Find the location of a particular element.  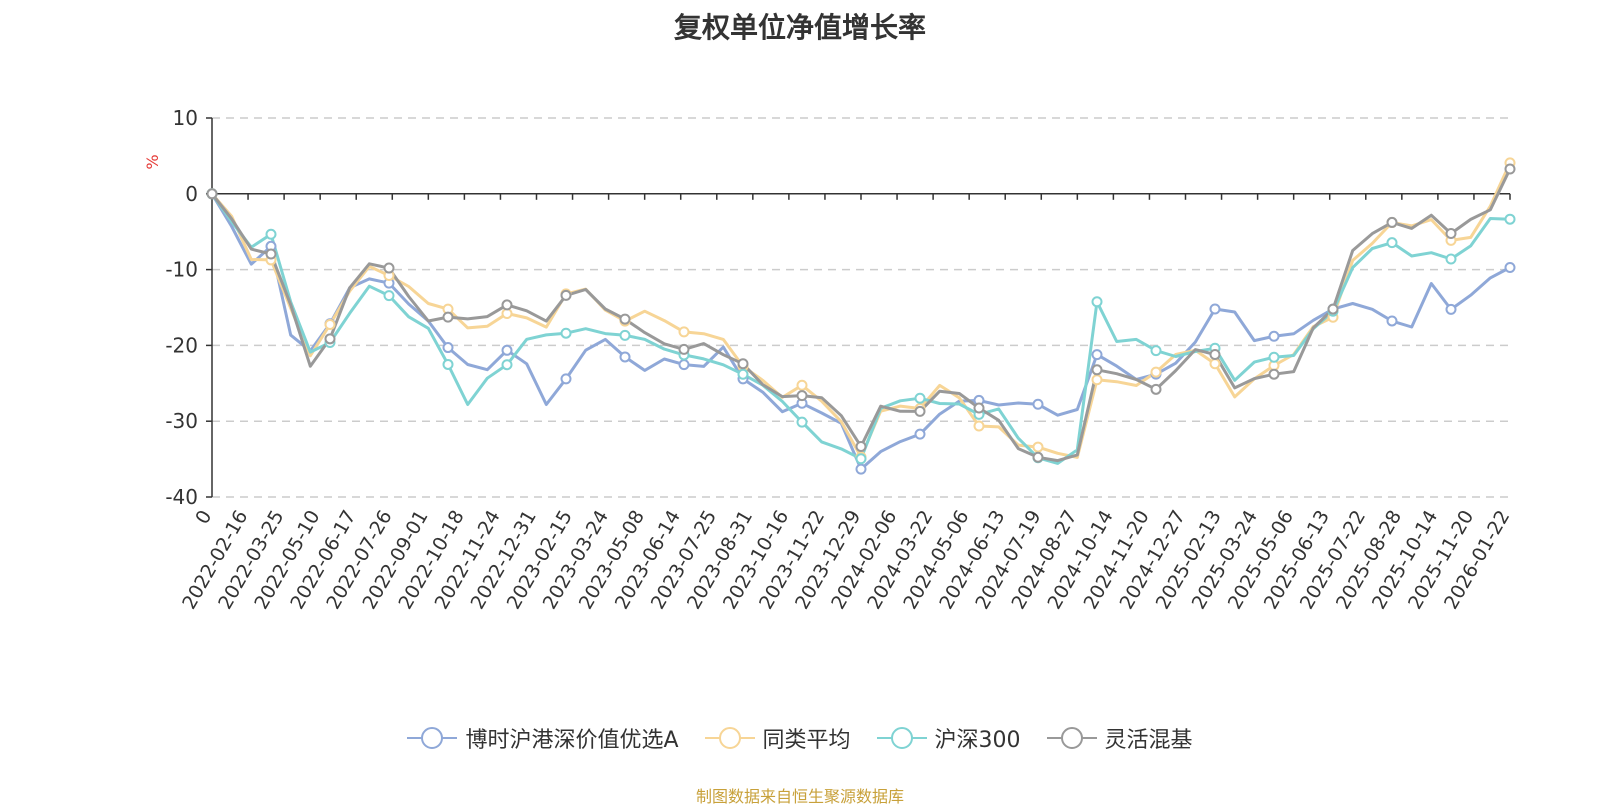

chart-title: 复权单位净值增长率 is located at coordinates (799, 27).